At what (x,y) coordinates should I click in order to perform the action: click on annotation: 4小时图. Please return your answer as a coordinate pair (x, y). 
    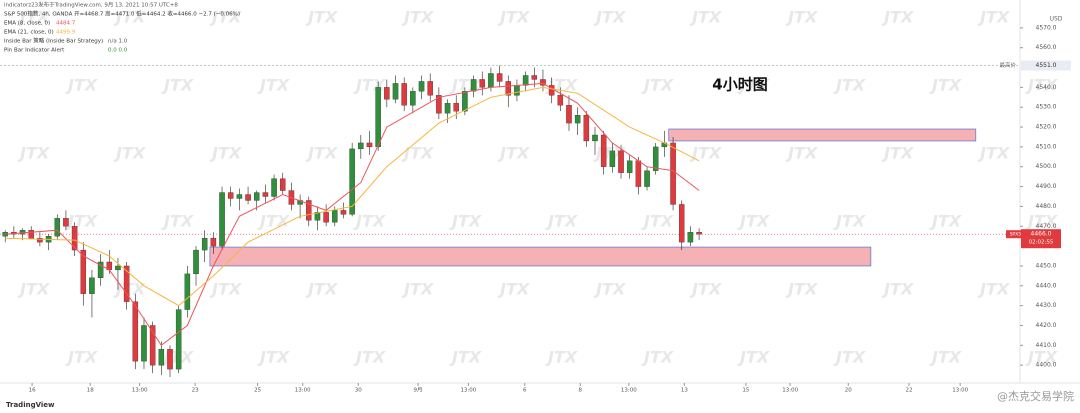
    Looking at the image, I should click on (739, 85).